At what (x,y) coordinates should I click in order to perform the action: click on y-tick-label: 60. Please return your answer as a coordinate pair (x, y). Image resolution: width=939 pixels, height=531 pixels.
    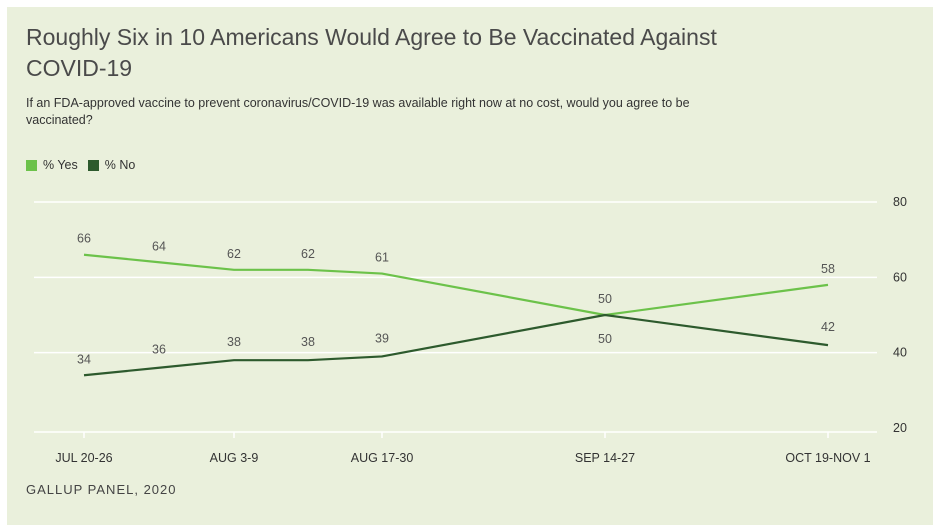
    Looking at the image, I should click on (900, 277).